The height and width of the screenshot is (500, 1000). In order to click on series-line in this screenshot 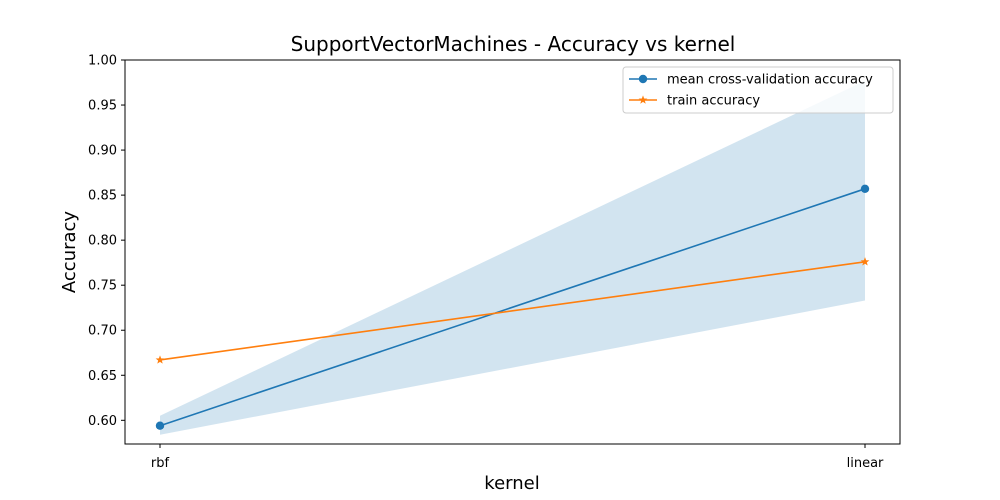, I will do `click(512, 310)`.